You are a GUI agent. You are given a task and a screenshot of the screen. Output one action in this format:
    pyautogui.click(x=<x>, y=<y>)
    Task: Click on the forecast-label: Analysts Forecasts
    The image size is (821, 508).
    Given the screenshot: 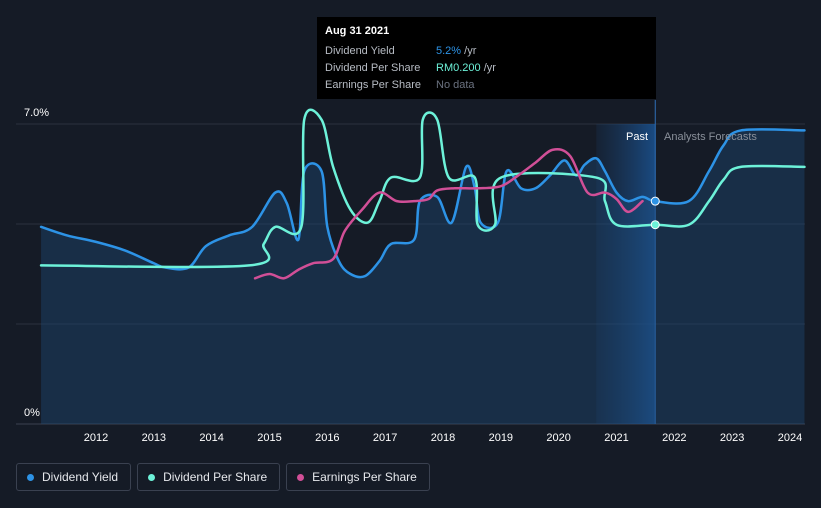 What is the action you would take?
    pyautogui.click(x=710, y=137)
    